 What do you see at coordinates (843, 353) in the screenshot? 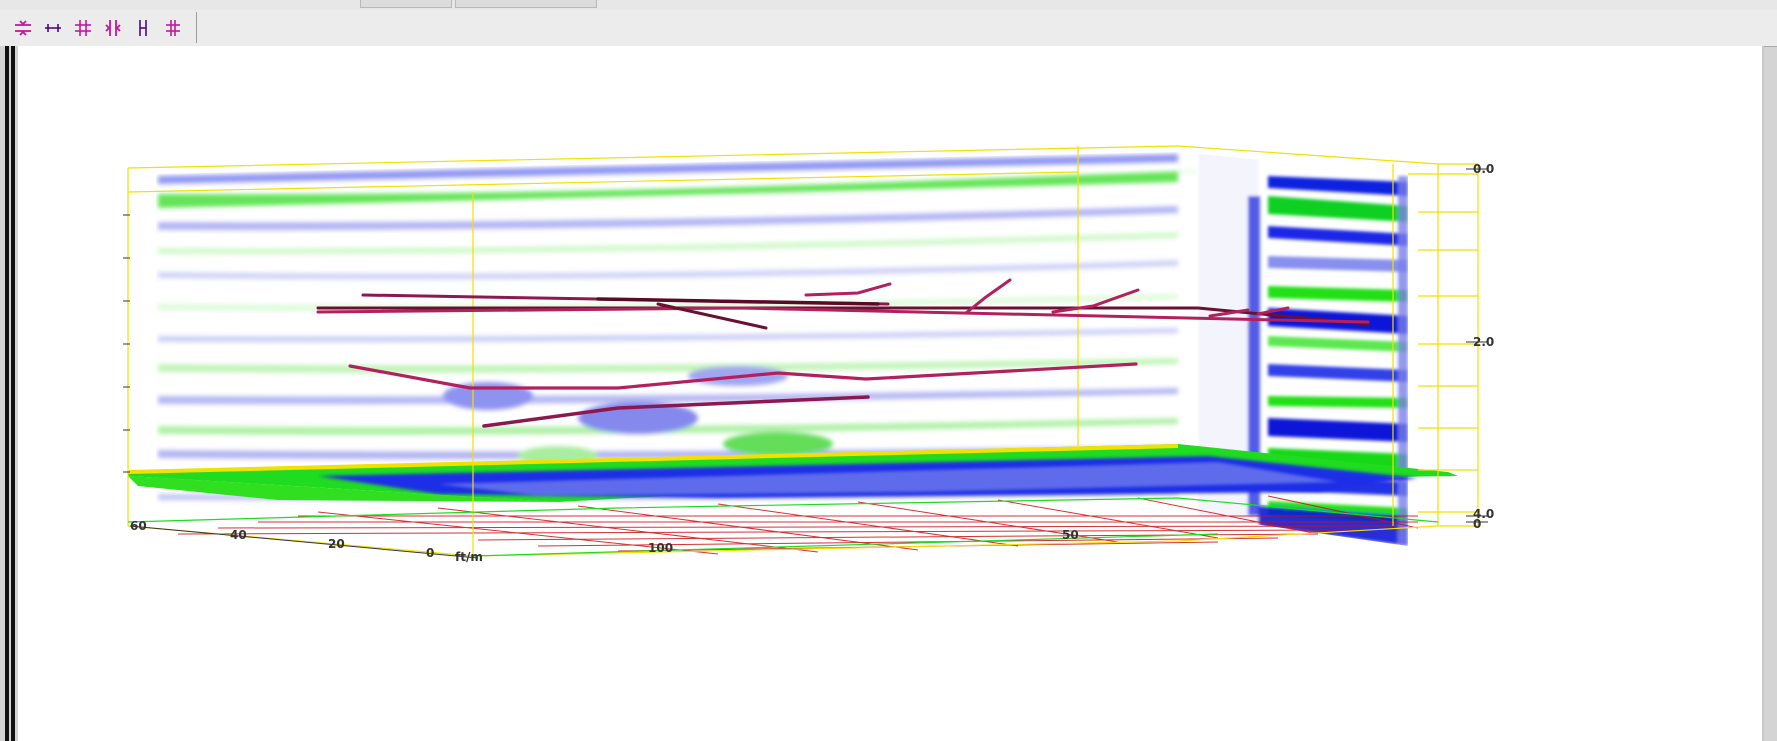
I see `interpretation-lines` at bounding box center [843, 353].